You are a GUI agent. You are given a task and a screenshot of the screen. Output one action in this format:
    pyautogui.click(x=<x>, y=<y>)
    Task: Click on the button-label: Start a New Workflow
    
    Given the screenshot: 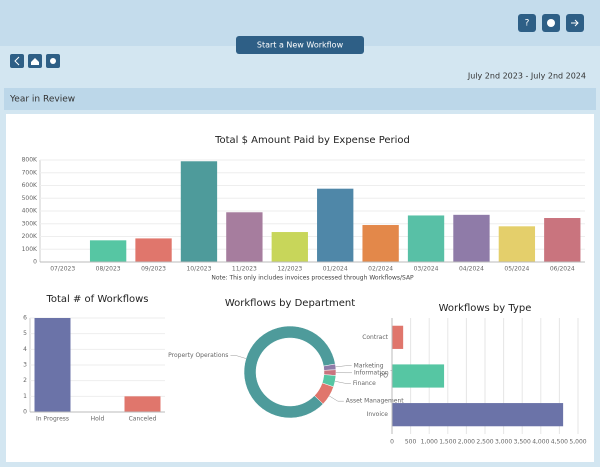 What is the action you would take?
    pyautogui.click(x=300, y=45)
    